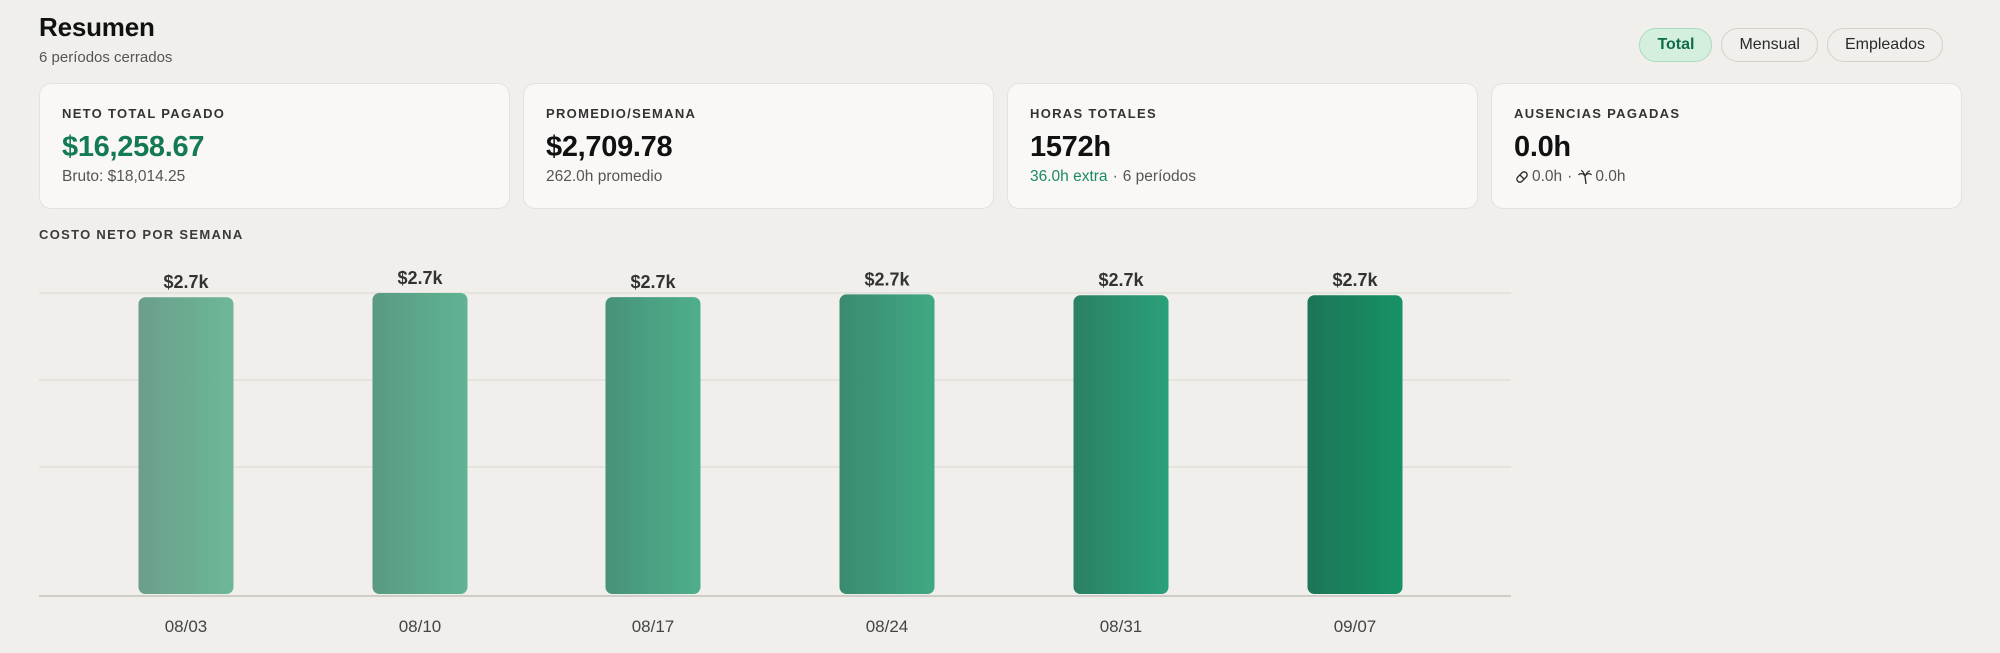 Image resolution: width=2000 pixels, height=653 pixels. Describe the element at coordinates (1726, 146) in the screenshot. I see `card-paid-absences: AUSENCIAS PAGADAS 0.0h 0.0h · 0.0h` at that location.